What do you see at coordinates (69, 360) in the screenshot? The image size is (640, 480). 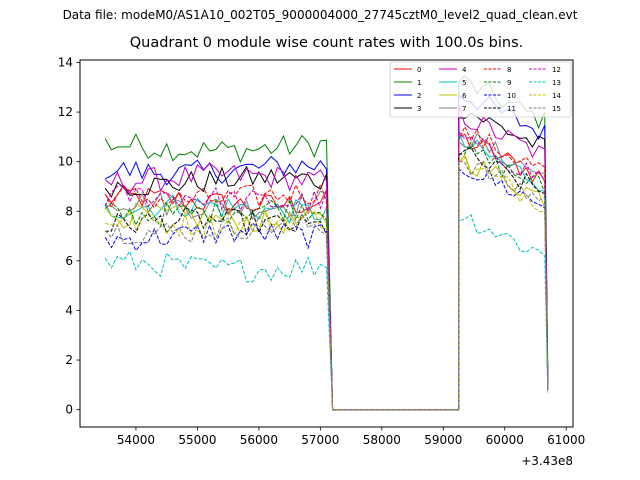 I see `y-tick-label: 2` at bounding box center [69, 360].